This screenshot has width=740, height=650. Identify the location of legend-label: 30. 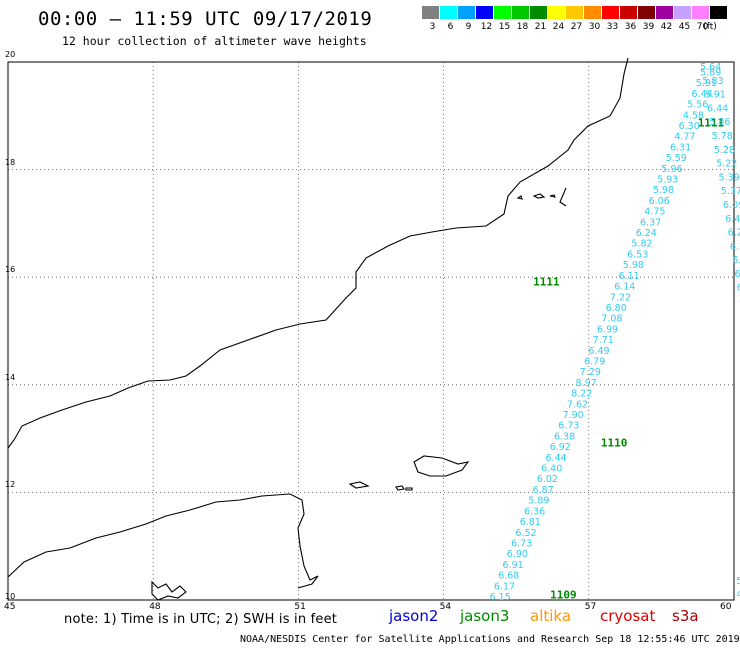
(594, 27).